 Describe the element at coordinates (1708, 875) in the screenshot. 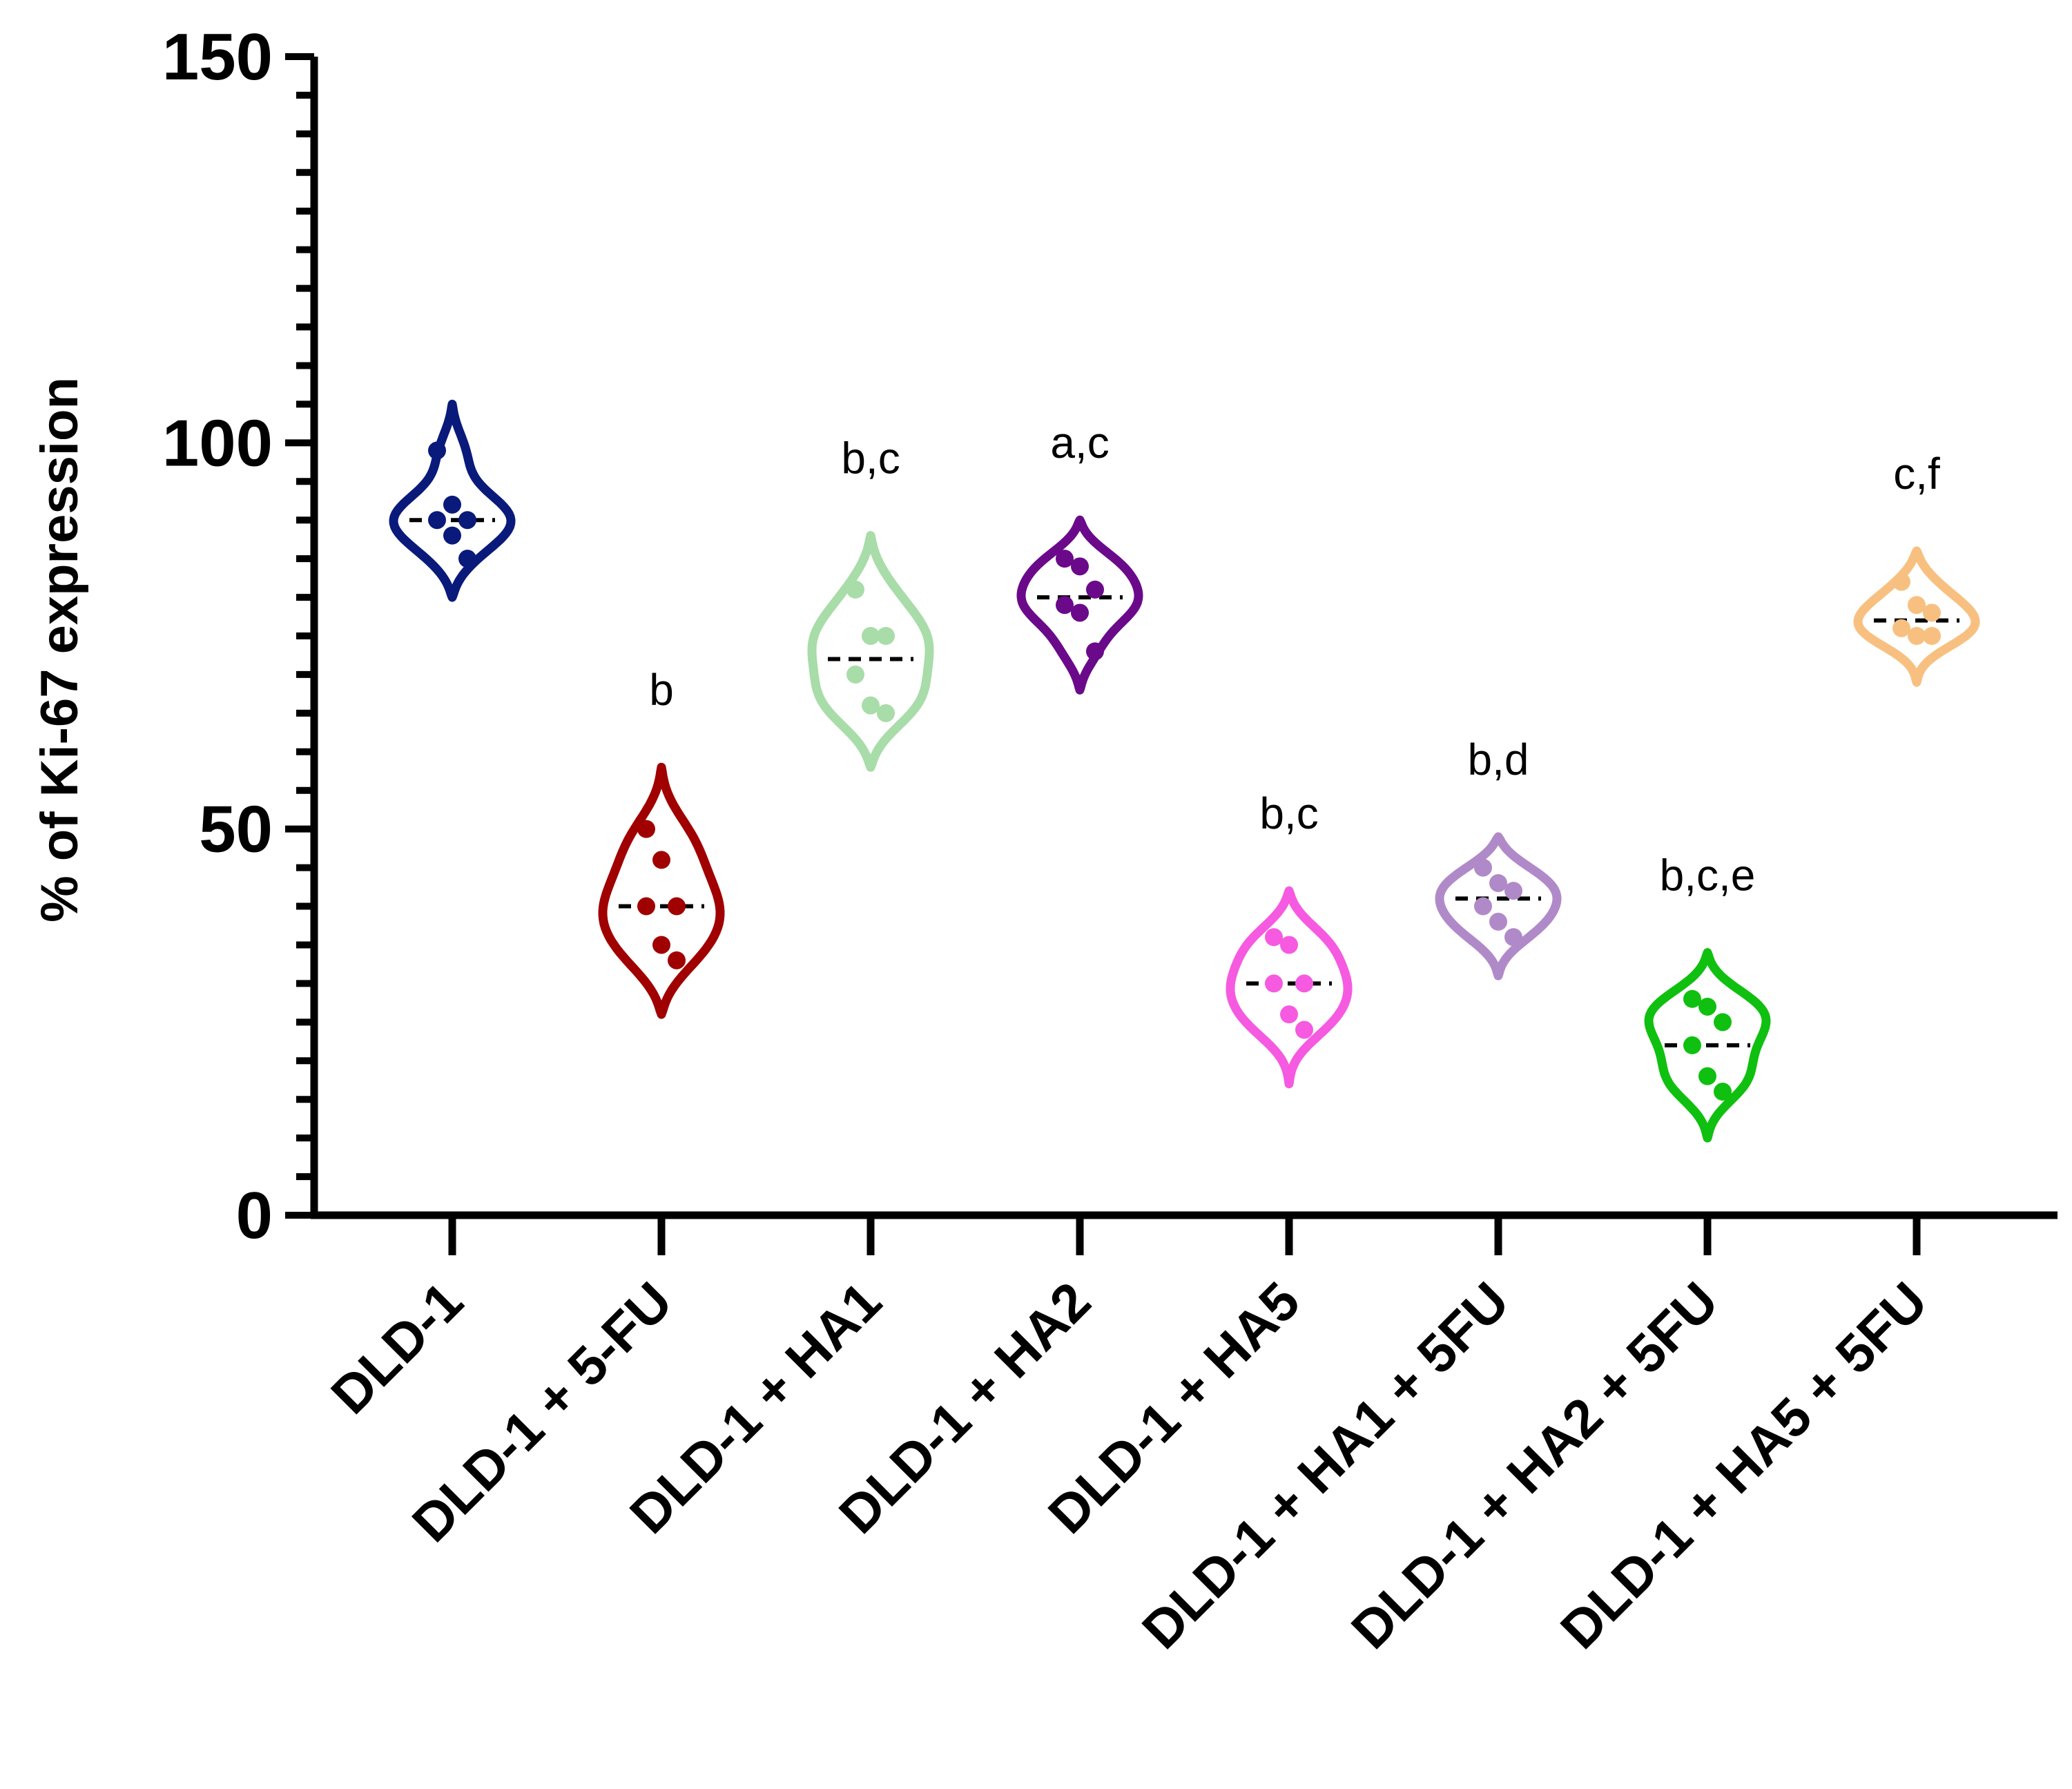

I see `significance-label: b,c,e` at that location.